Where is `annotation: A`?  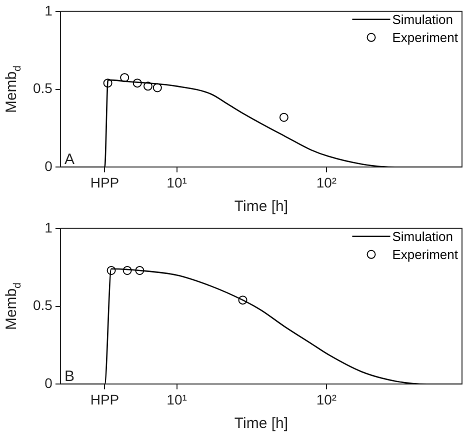 annotation: A is located at coordinates (69, 159).